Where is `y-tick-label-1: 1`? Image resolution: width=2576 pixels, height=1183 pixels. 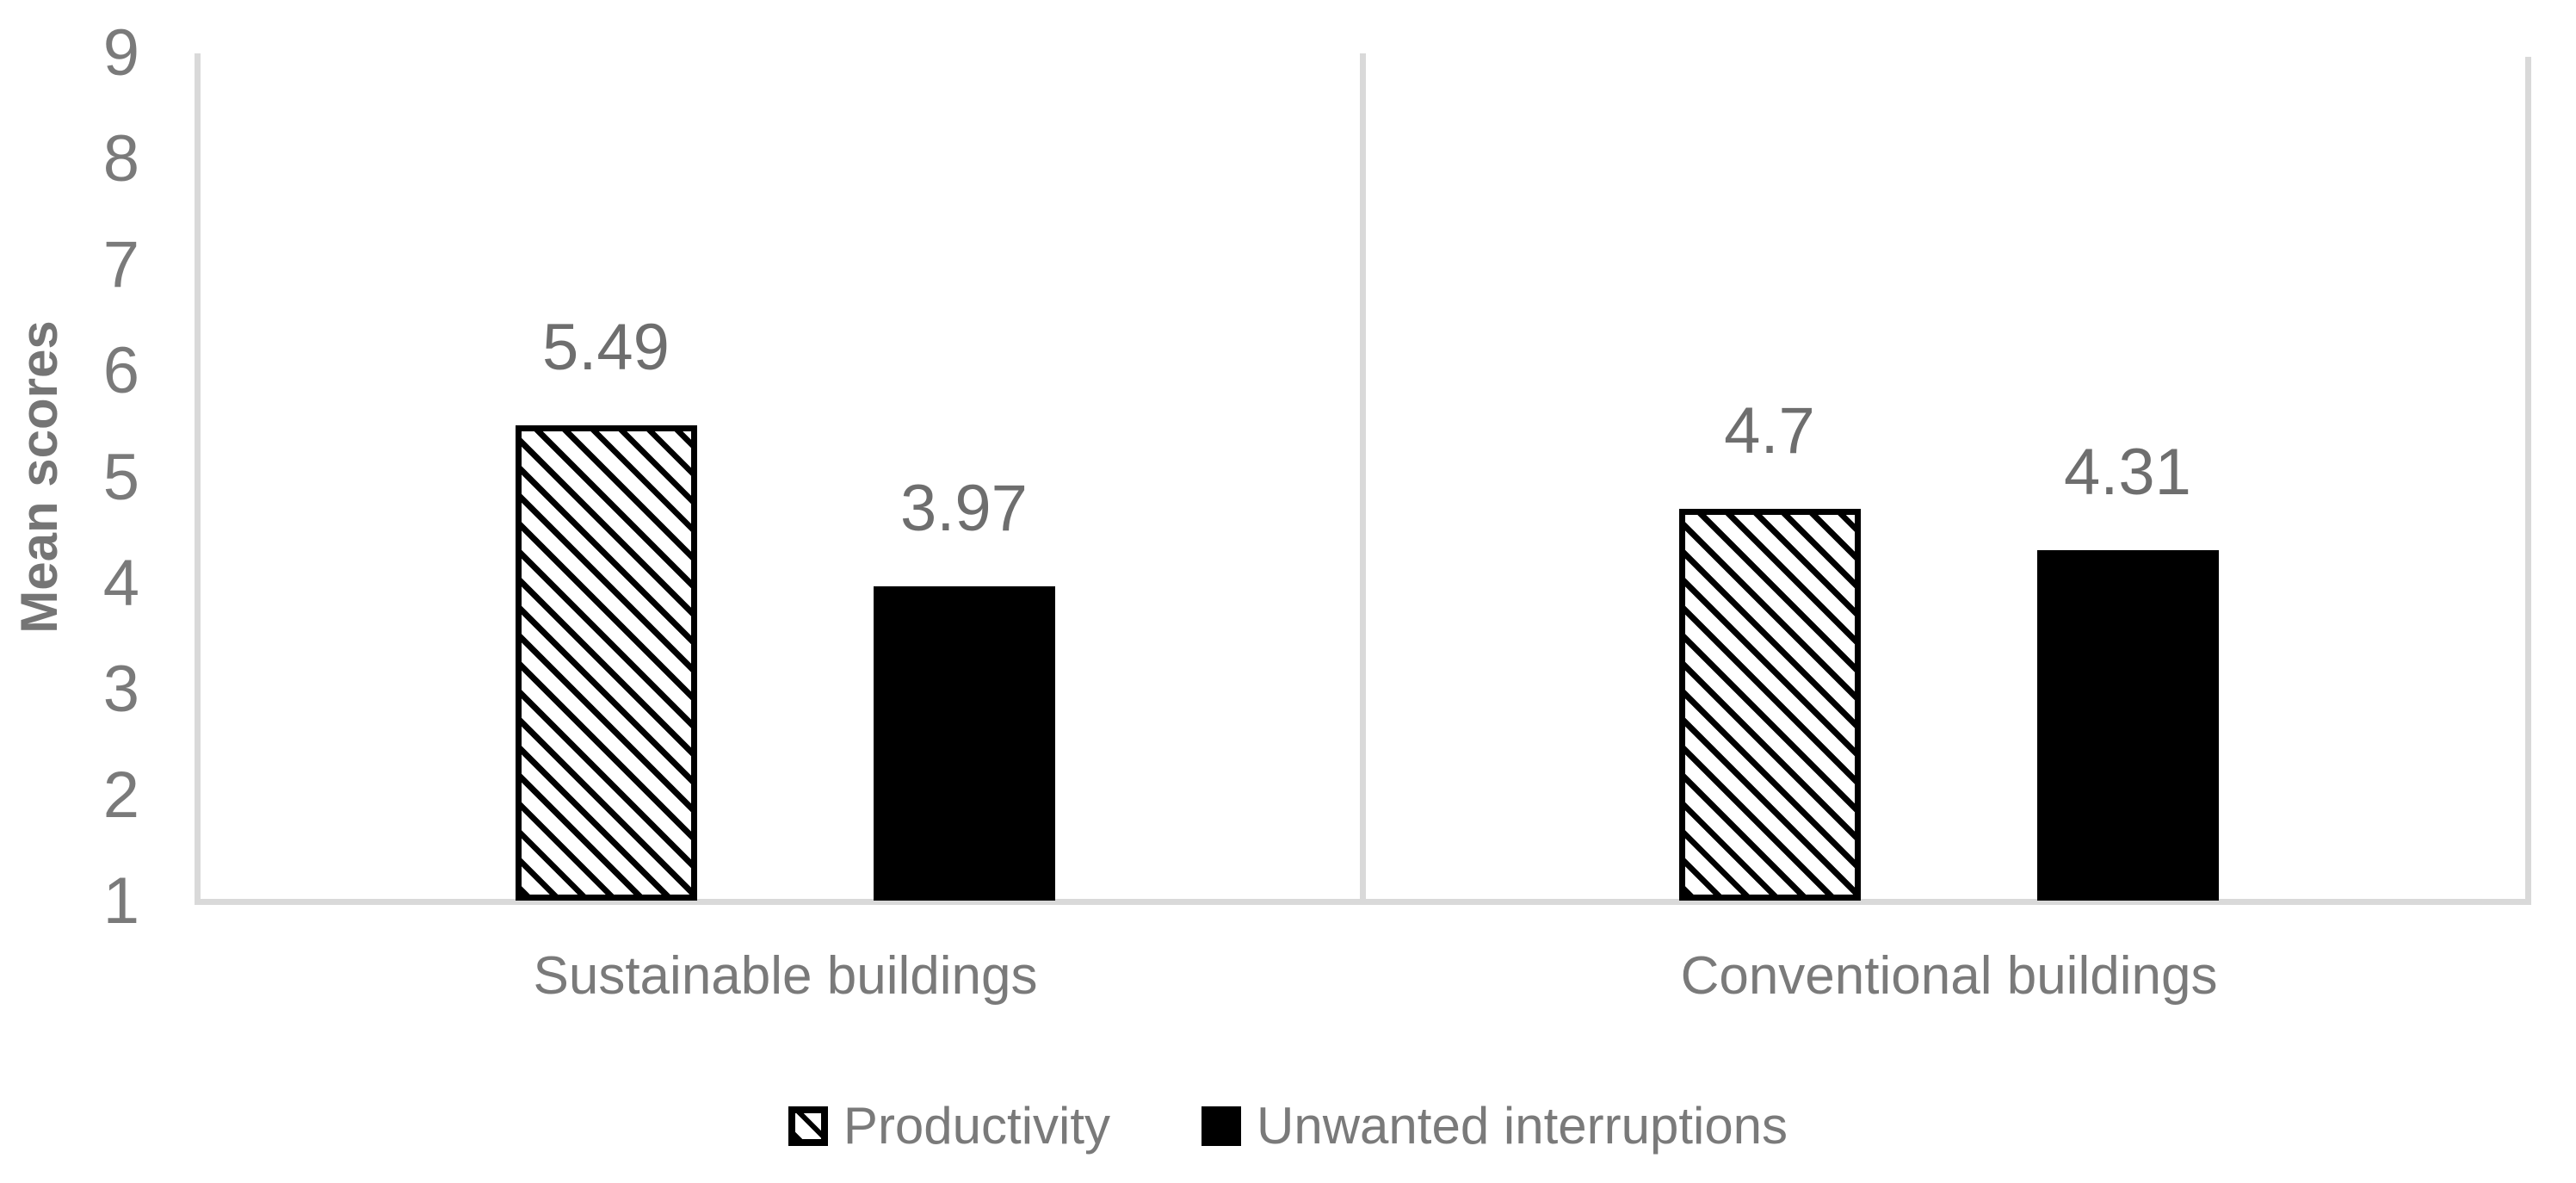
y-tick-label-1: 1 is located at coordinates (120, 901).